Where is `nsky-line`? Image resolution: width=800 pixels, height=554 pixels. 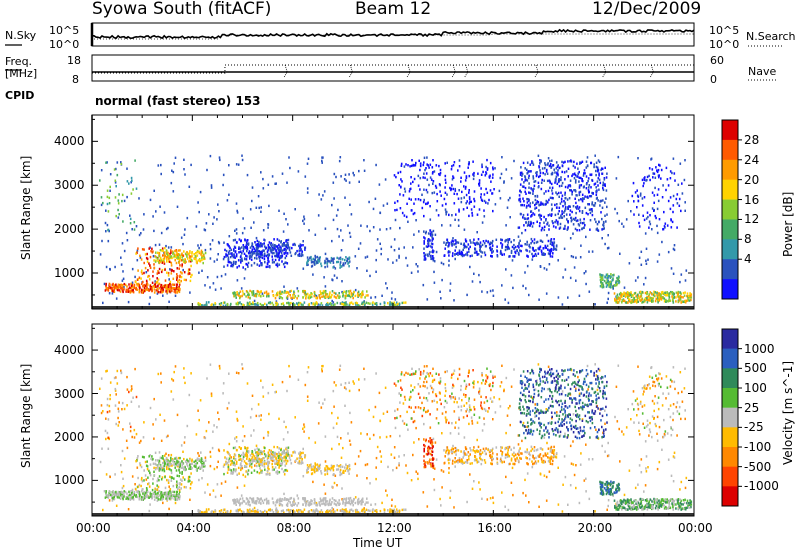
nsky-line is located at coordinates (393, 34).